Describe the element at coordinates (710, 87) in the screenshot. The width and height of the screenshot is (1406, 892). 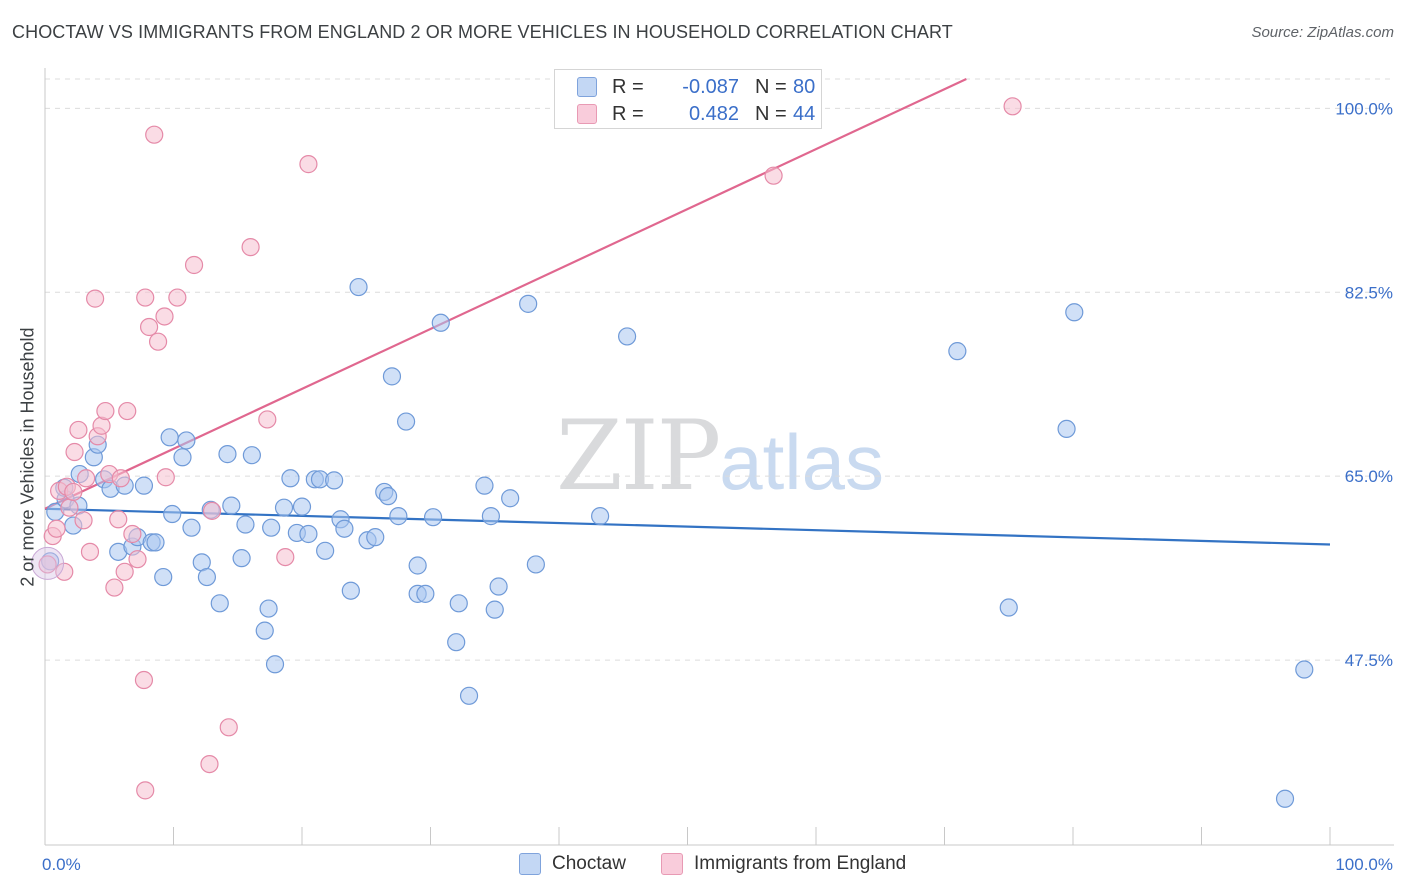
I see `legend-r-value: -0.087` at that location.